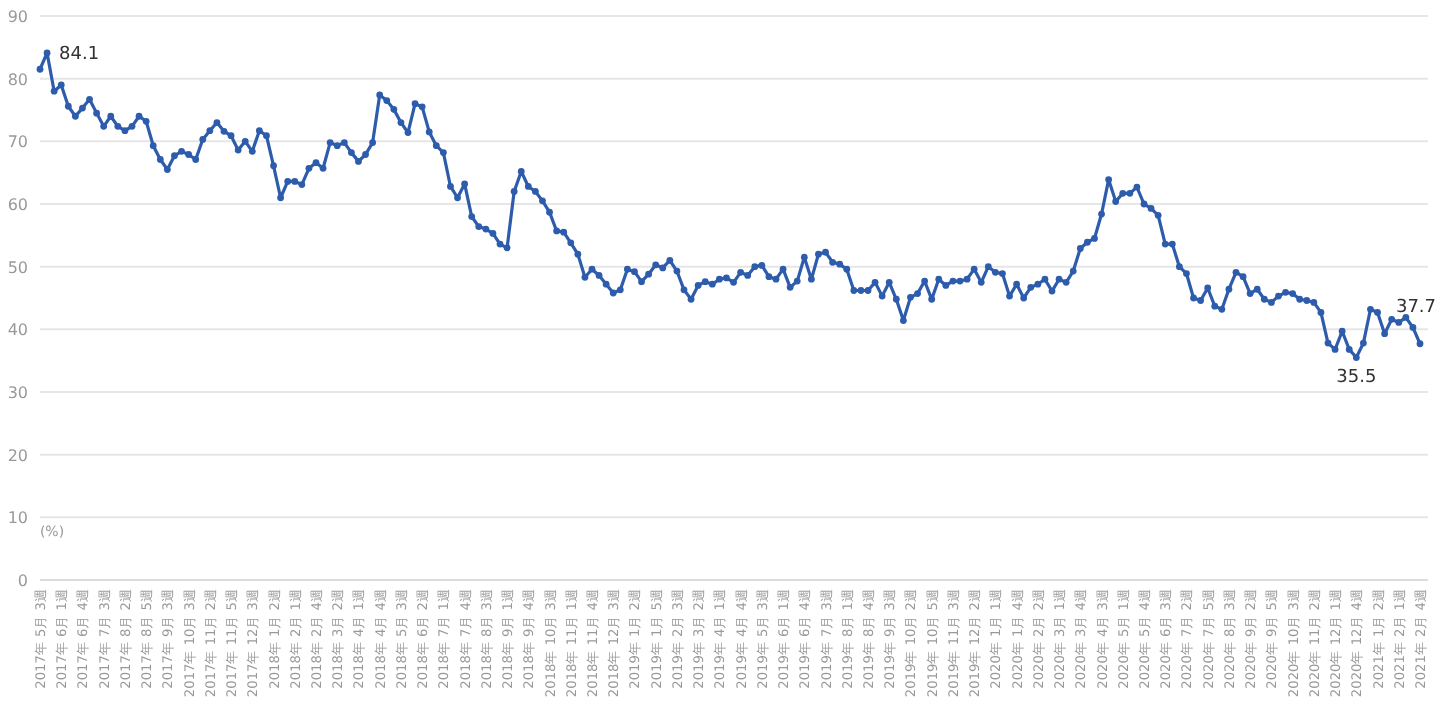  What do you see at coordinates (1416, 307) in the screenshot?
I see `data-label: 37.7` at bounding box center [1416, 307].